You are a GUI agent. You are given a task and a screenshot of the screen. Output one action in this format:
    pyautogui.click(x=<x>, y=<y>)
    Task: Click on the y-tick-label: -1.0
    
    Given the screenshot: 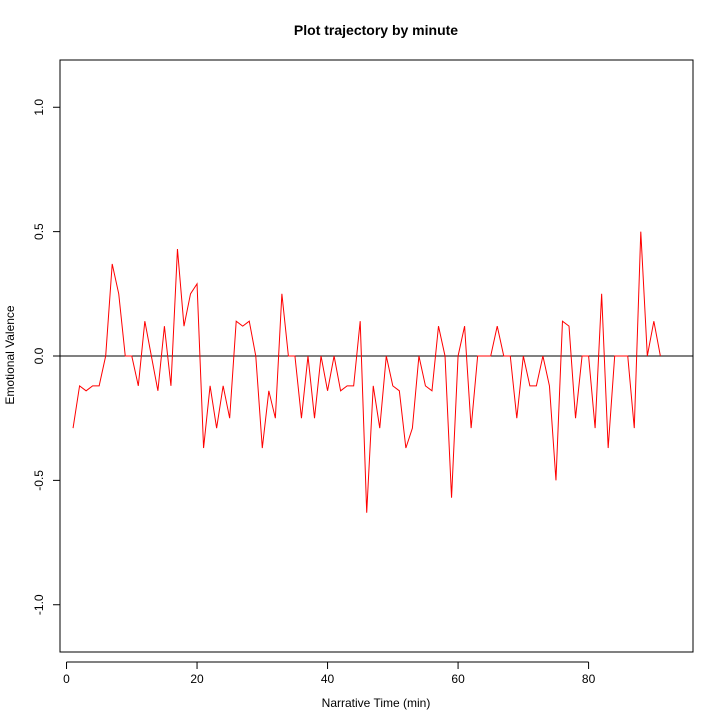 What is the action you would take?
    pyautogui.click(x=39, y=604)
    